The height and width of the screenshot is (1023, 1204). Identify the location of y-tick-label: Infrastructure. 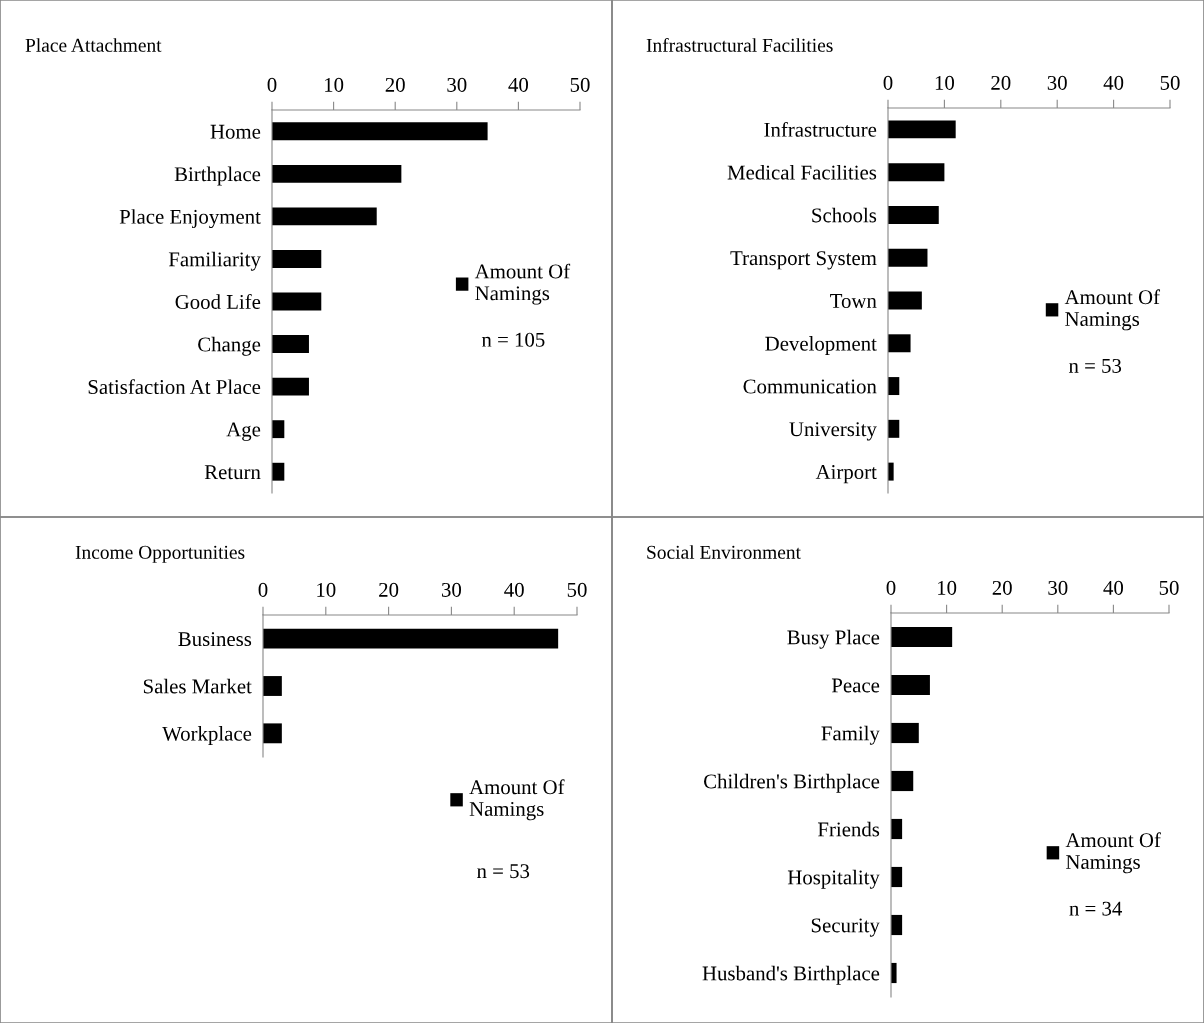
(820, 129).